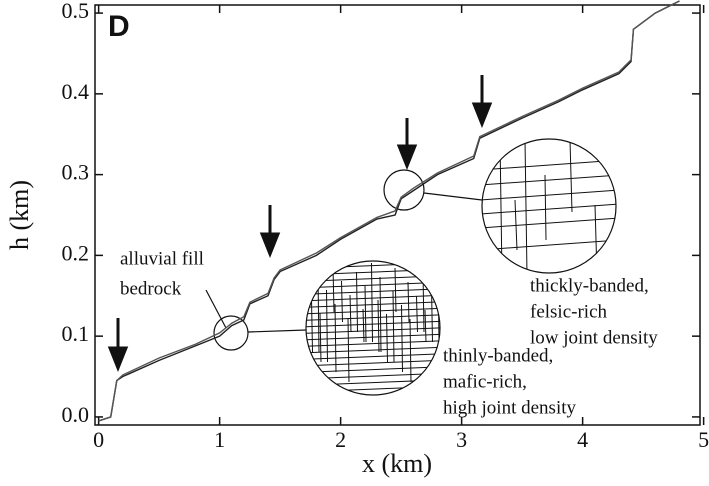  I want to click on y-tick-label: 0.1, so click(76, 333).